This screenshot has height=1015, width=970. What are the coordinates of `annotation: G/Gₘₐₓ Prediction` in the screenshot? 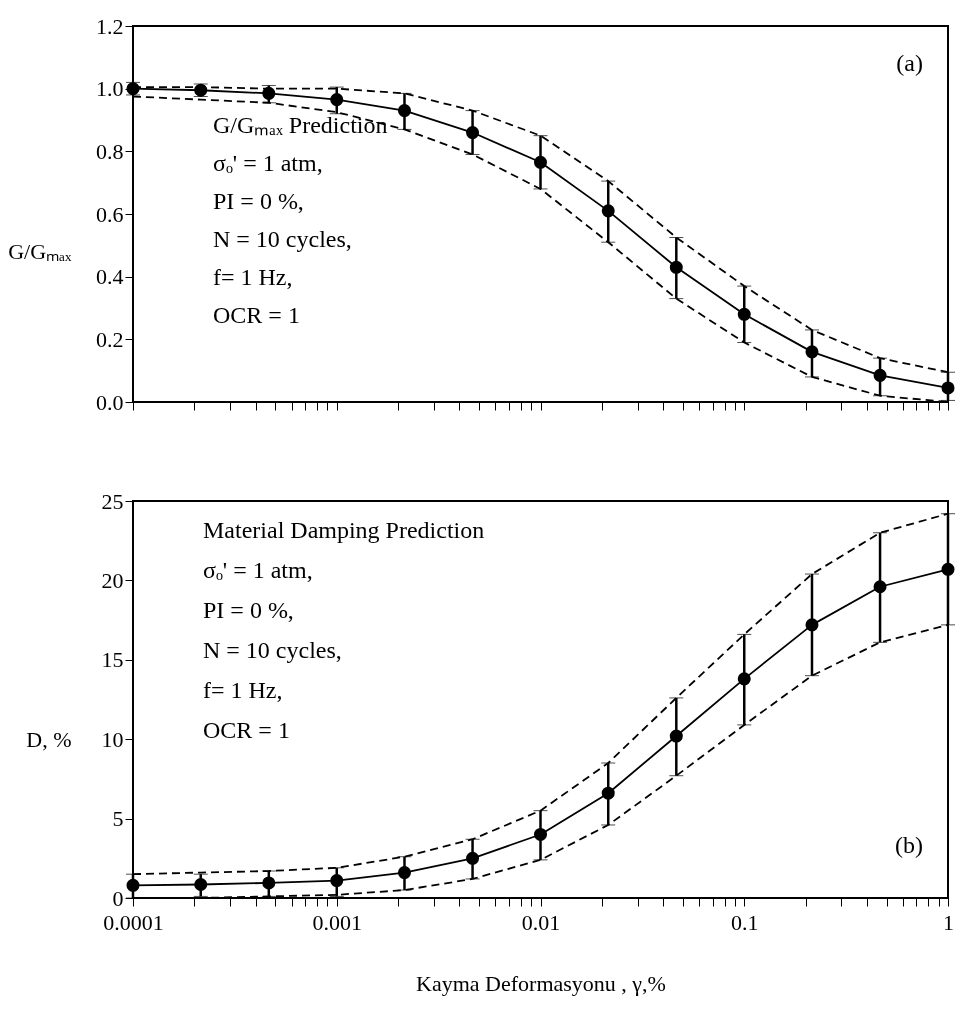 It's located at (300, 125).